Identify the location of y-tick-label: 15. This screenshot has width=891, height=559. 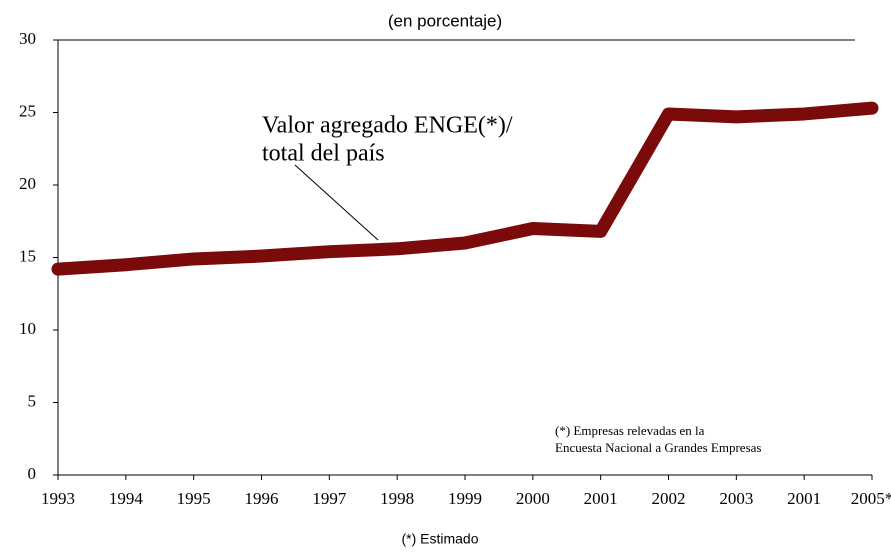
(27, 255).